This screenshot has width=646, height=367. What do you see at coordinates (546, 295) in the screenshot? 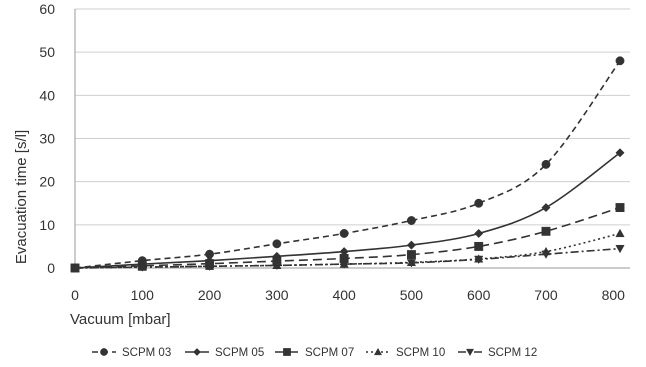
I see `x-tick-label: 700` at bounding box center [546, 295].